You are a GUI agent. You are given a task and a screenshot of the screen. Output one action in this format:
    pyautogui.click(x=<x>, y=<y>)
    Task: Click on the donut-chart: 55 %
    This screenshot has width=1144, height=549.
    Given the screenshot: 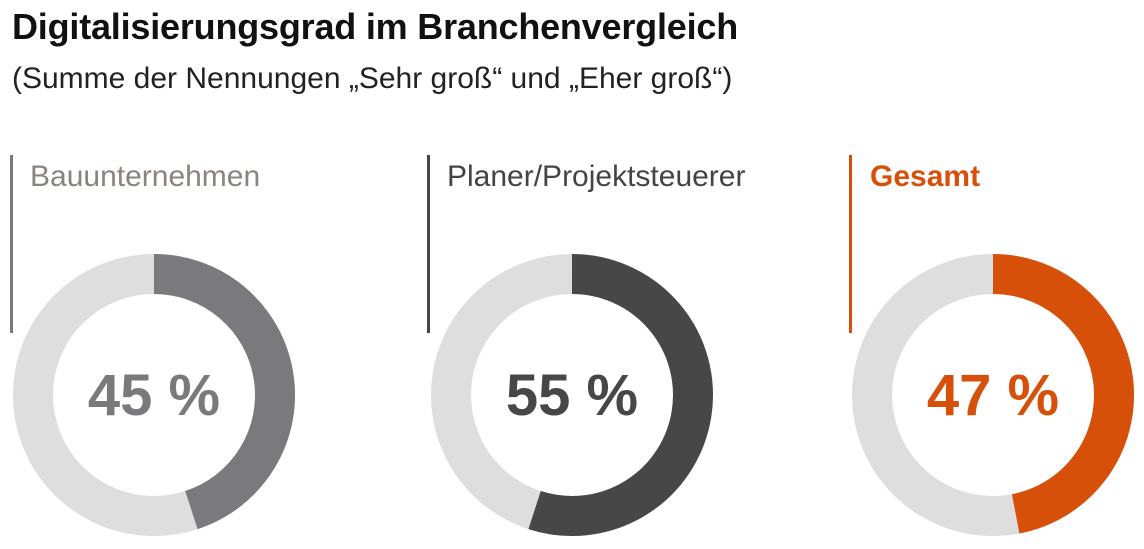 What is the action you would take?
    pyautogui.click(x=572, y=395)
    